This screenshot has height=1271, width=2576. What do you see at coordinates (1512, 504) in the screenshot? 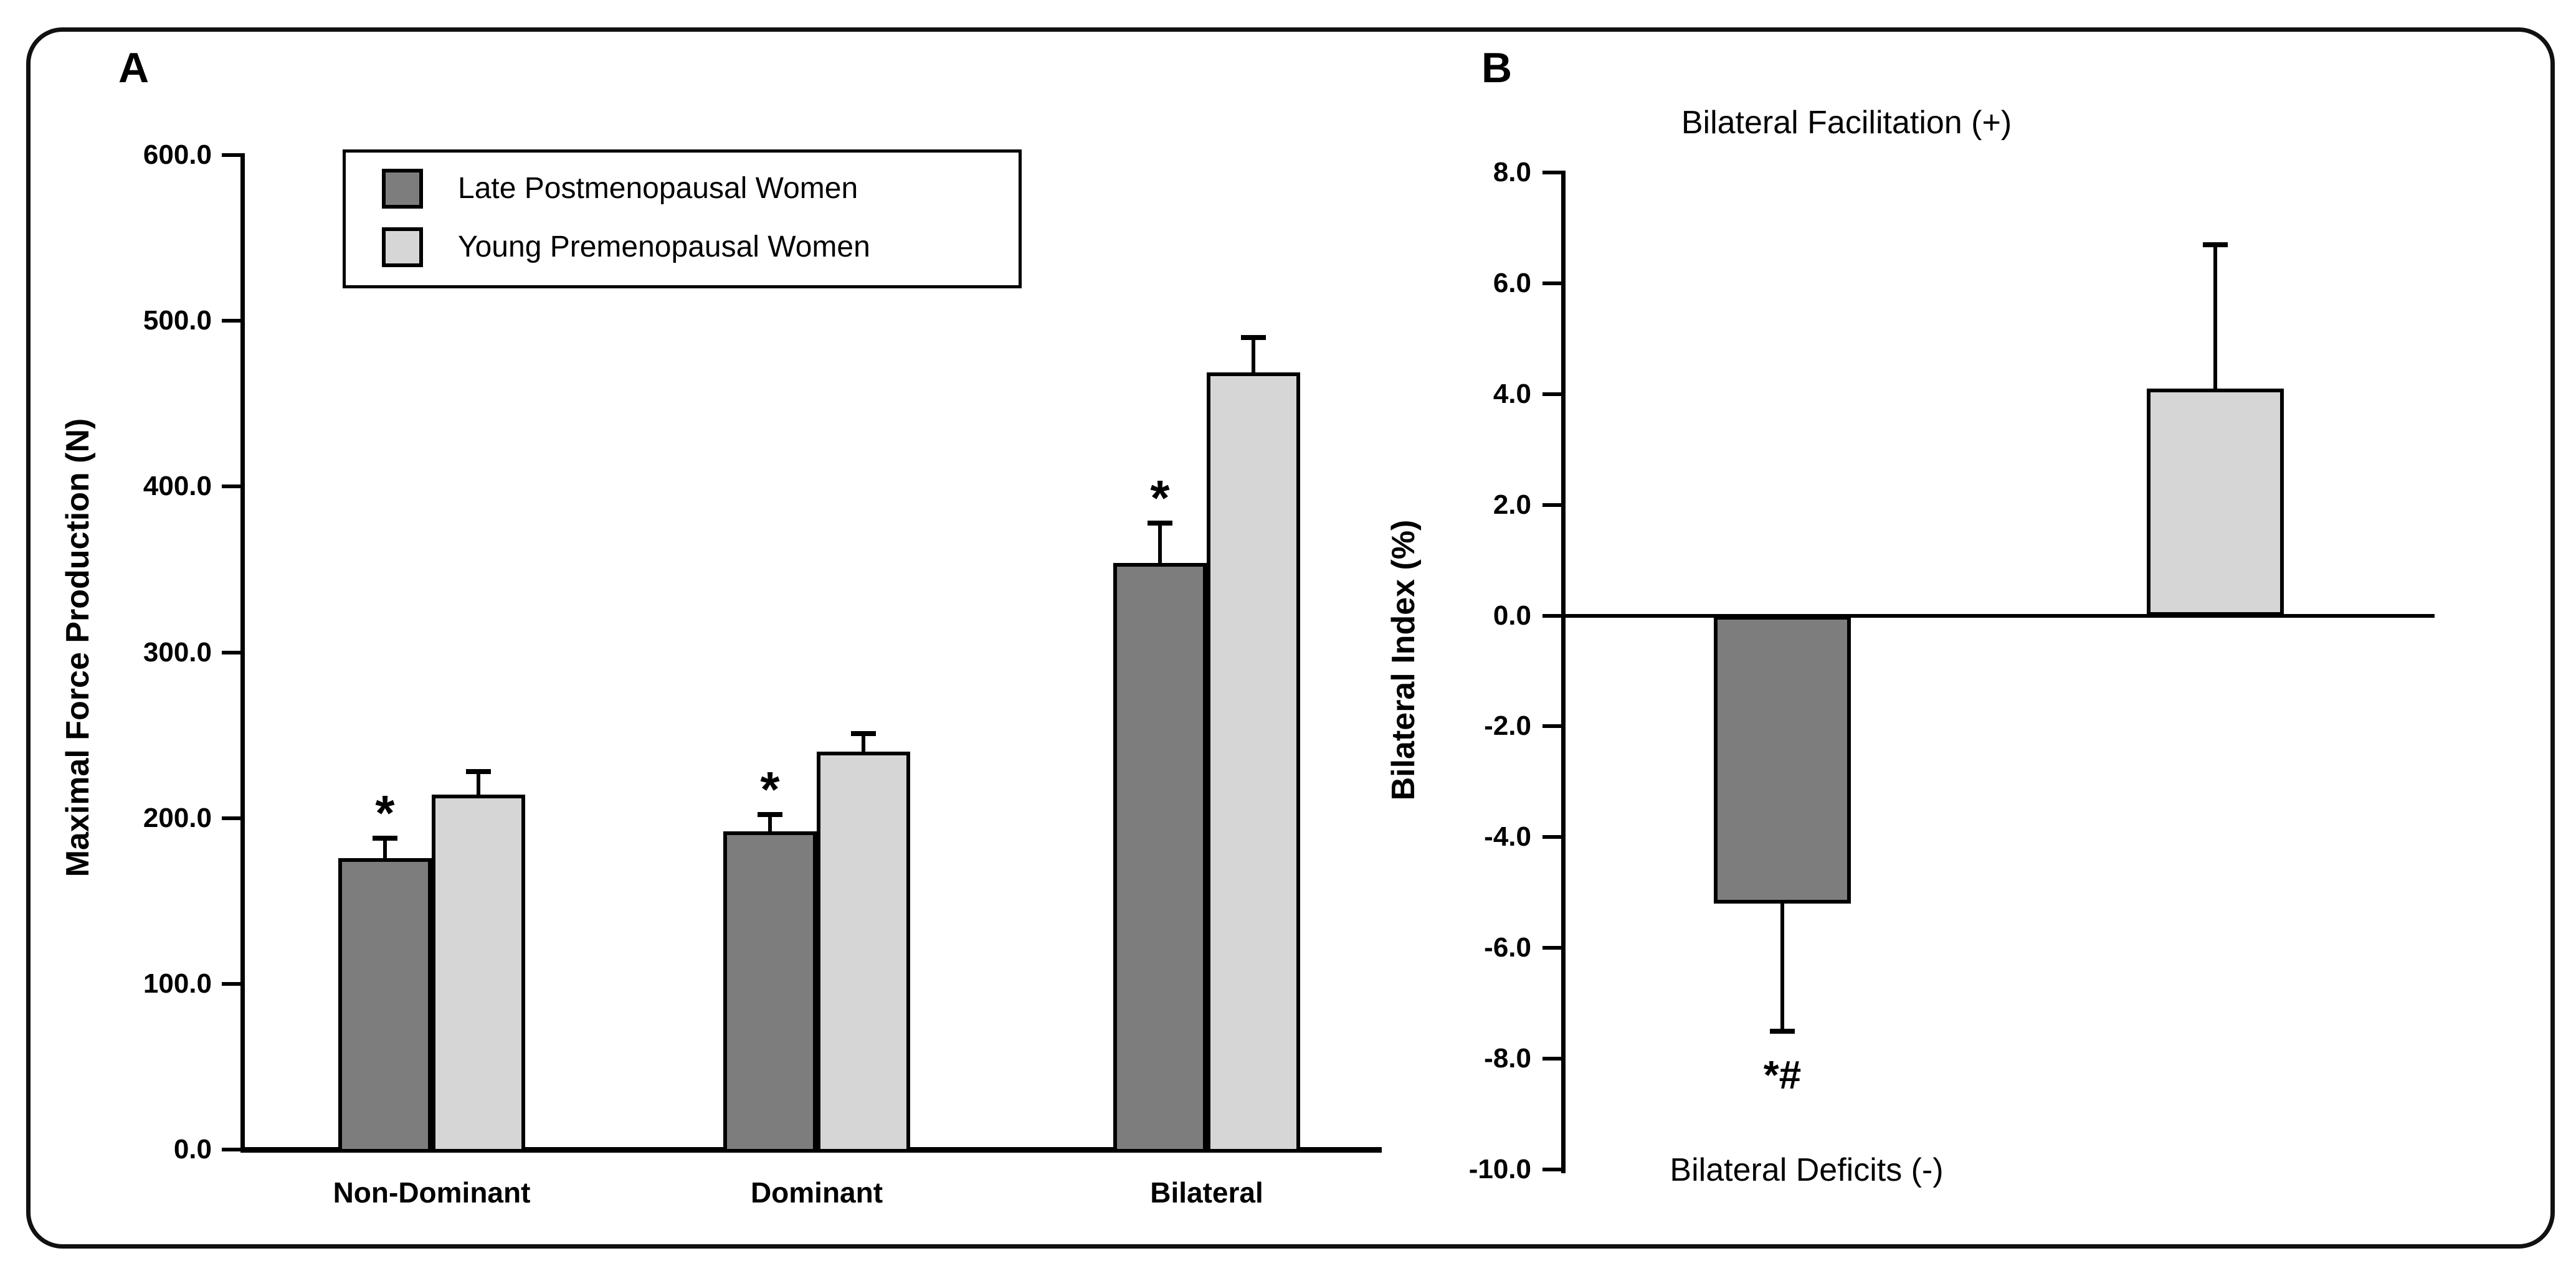
I see `y-axis-tick-label: 2.0` at bounding box center [1512, 504].